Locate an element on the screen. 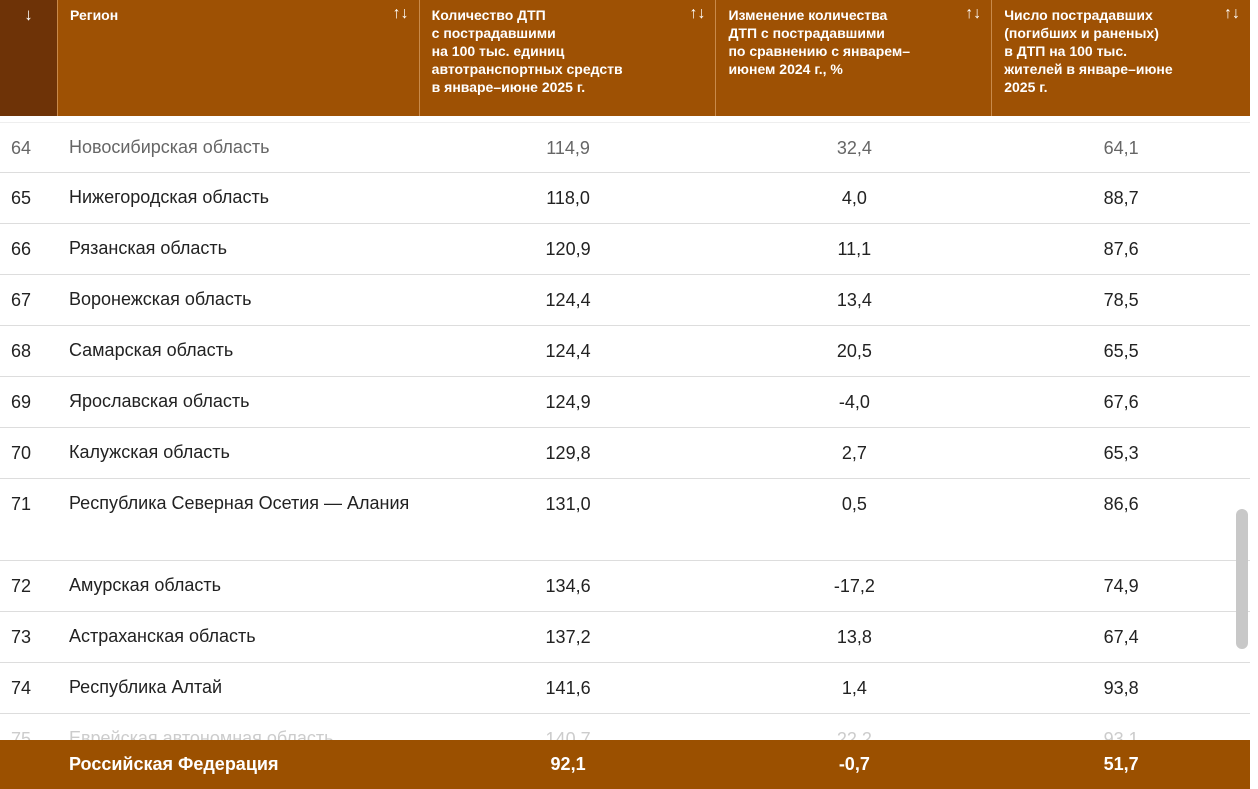 The width and height of the screenshot is (1258, 789). row-number: 66 is located at coordinates (21, 249).